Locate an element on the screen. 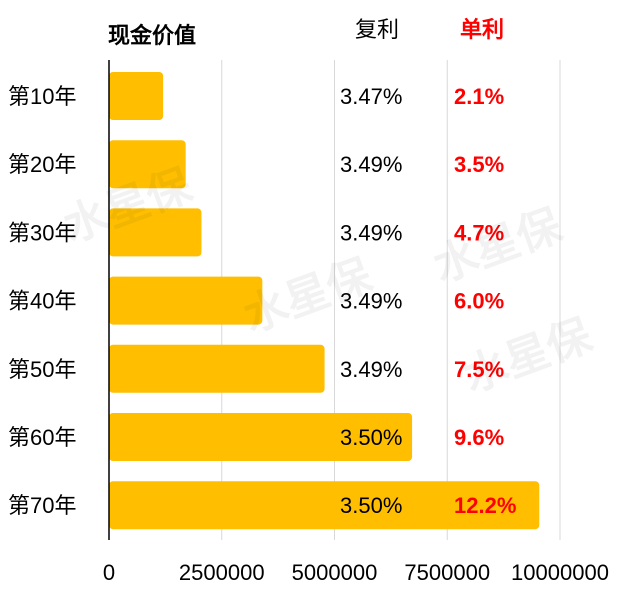  simple-rate-label: 9.6% is located at coordinates (479, 437).